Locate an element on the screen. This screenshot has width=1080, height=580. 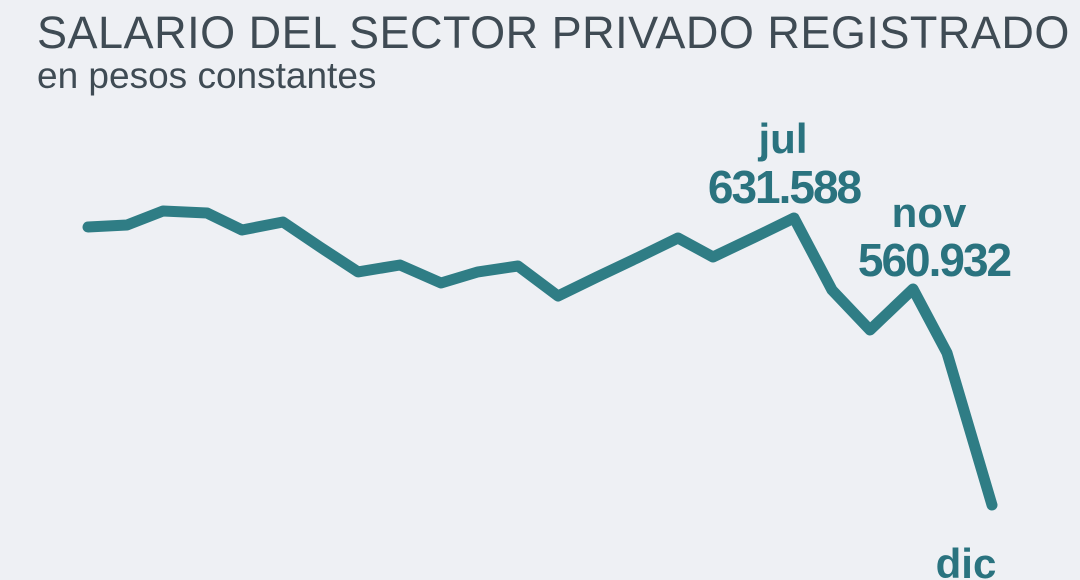
annotation-nov-month-label: nov is located at coordinates (929, 212).